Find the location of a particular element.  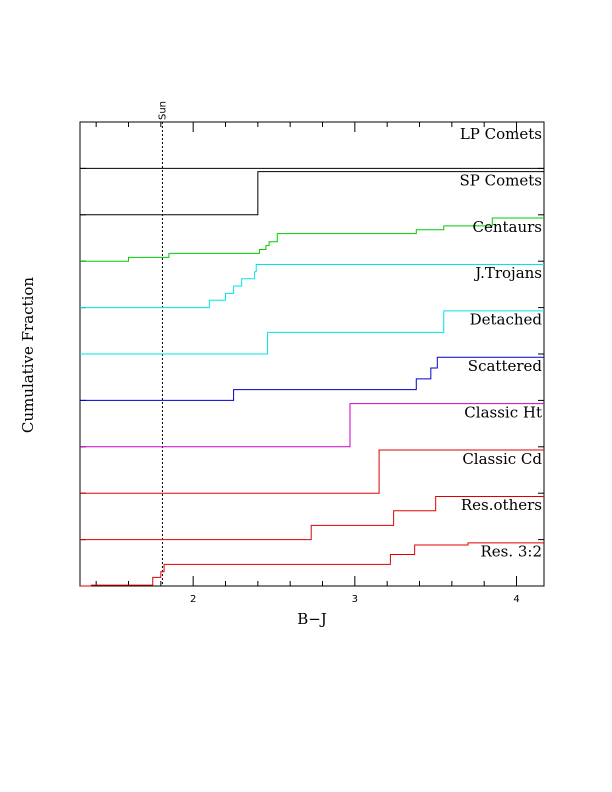

x-axis-label: B−J is located at coordinates (312, 619).